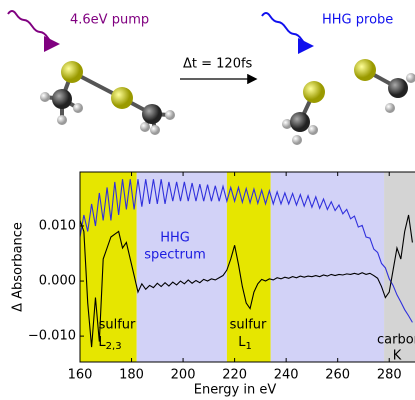  Describe the element at coordinates (52, 336) in the screenshot. I see `y-tick-label: −0.010` at that location.